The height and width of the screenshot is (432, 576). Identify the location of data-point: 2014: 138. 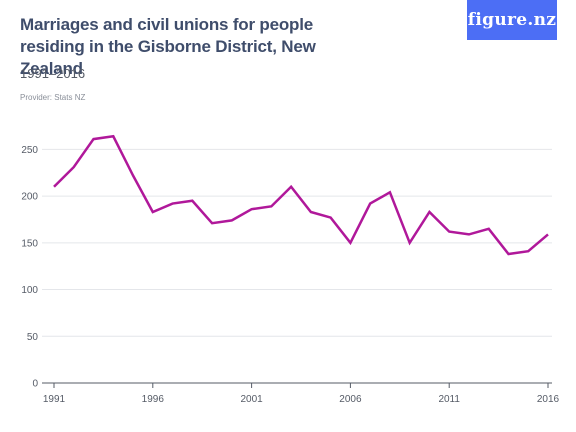
(508, 254).